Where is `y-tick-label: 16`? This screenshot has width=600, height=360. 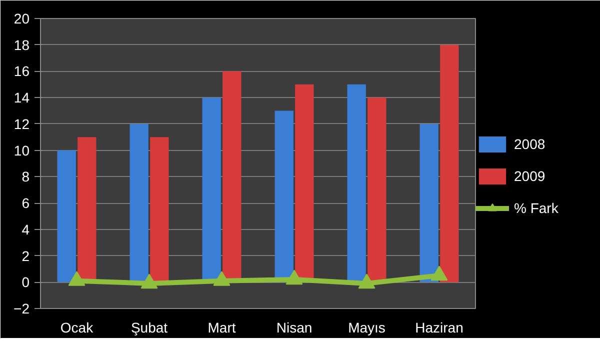
y-tick-label: 16 is located at coordinates (22, 71).